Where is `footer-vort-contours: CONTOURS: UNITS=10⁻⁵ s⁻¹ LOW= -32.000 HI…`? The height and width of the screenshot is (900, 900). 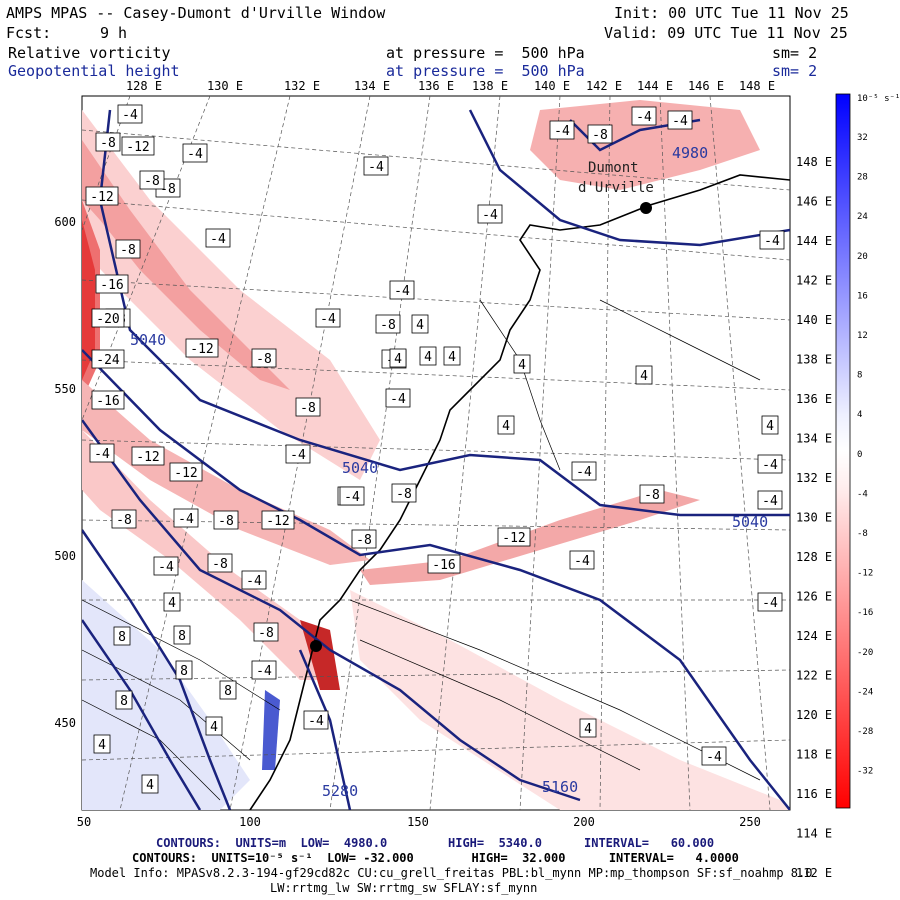 footer-vort-contours: CONTOURS: UNITS=10⁻⁵ s⁻¹ LOW= -32.000 HI… is located at coordinates (435, 858).